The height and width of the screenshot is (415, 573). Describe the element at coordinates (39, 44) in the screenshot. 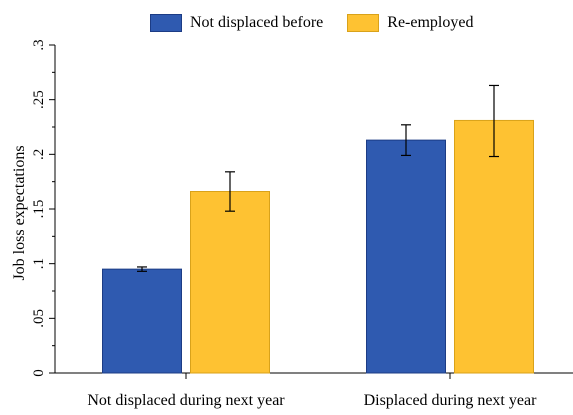

I see `y-tick-label: .3` at that location.